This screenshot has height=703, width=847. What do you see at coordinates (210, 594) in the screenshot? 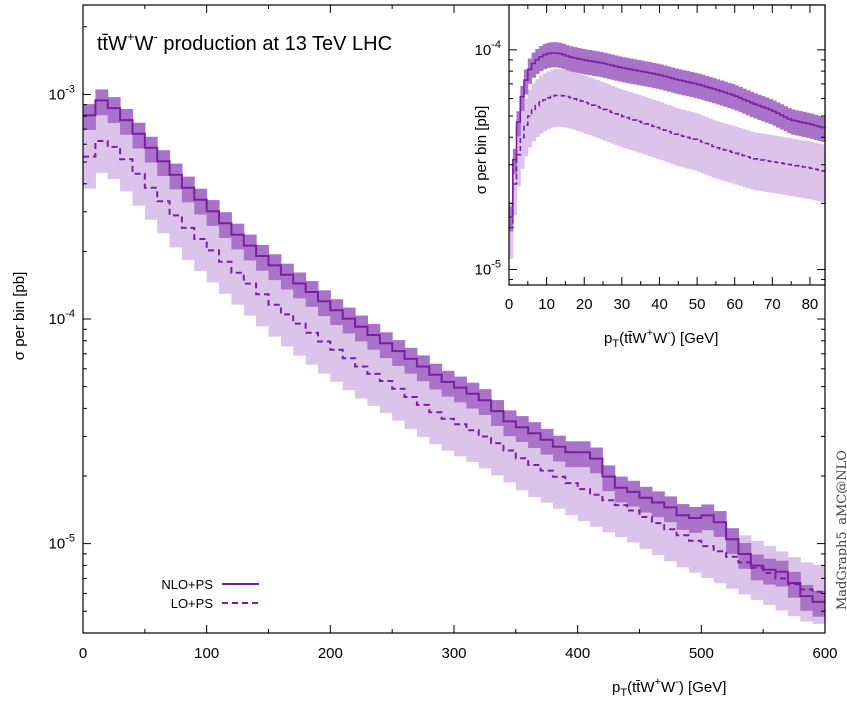
I see `legend: NLO+PS LO+PS` at bounding box center [210, 594].